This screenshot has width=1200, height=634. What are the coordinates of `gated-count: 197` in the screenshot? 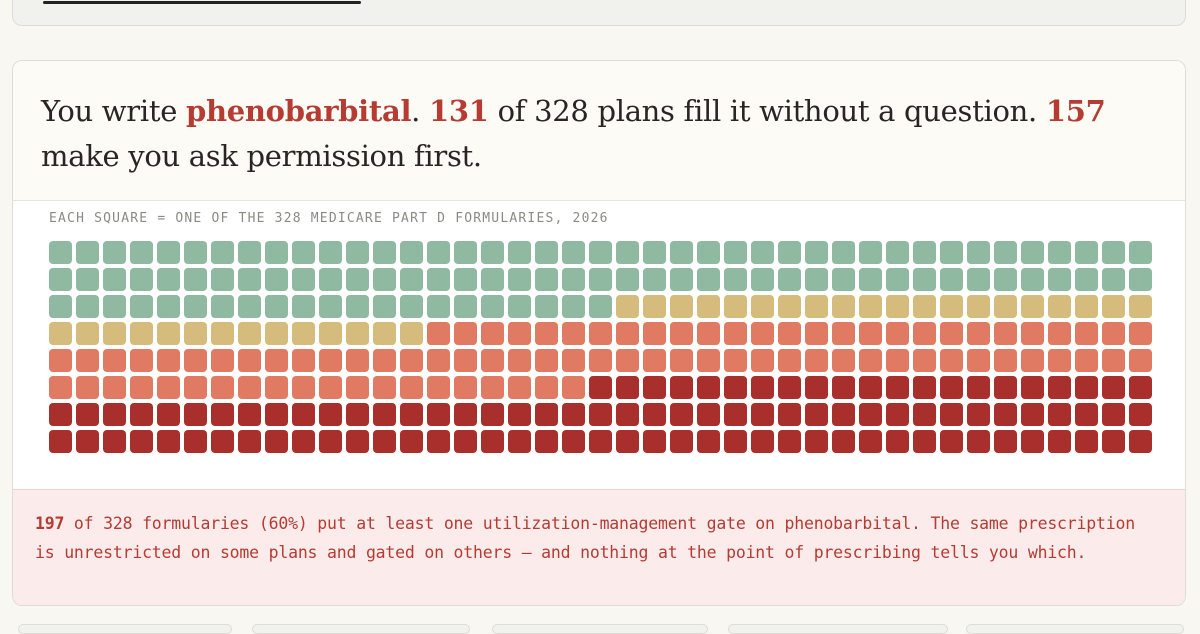 It's located at (50, 523).